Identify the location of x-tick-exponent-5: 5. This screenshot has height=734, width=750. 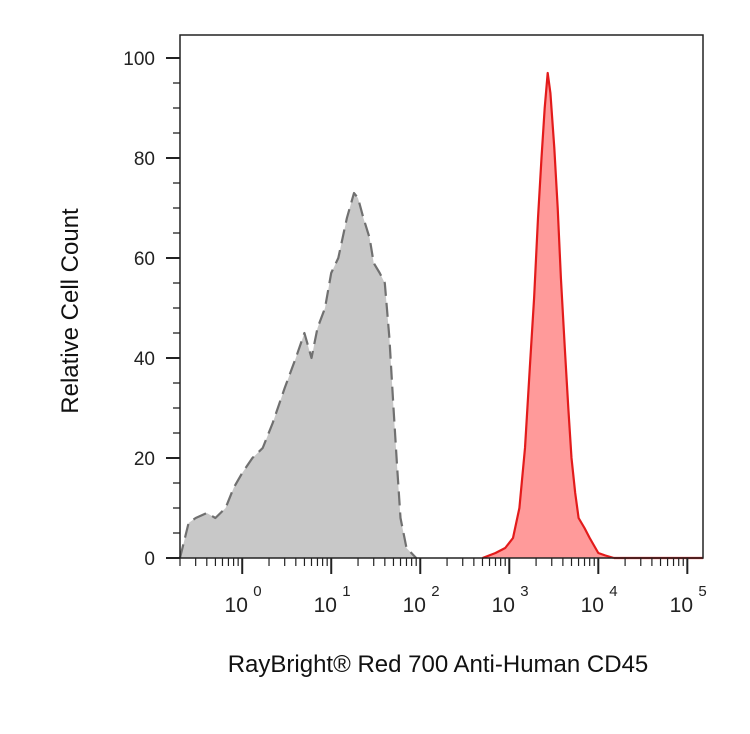
(702, 591).